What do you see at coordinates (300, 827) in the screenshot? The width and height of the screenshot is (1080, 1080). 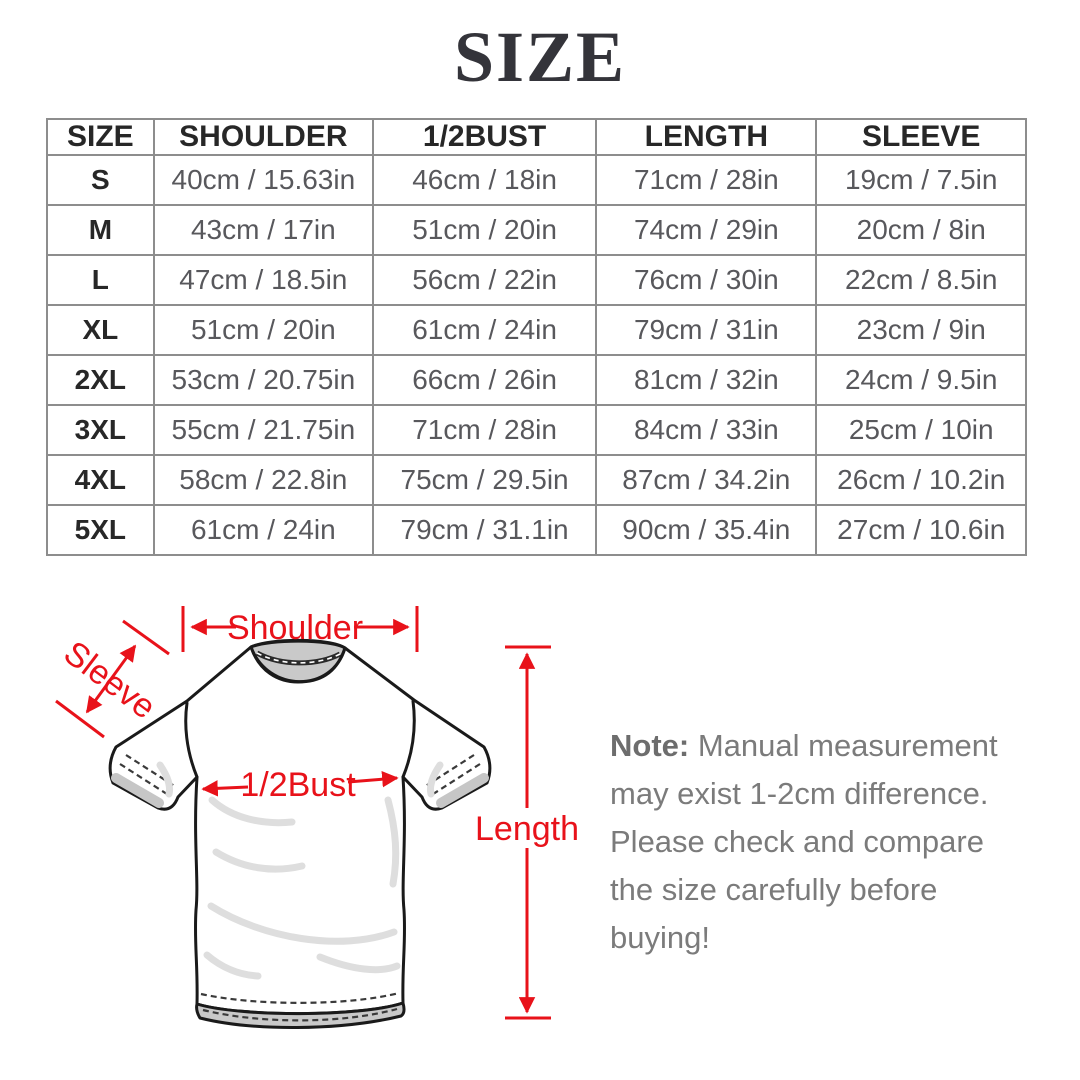 I see `tshirt-body` at bounding box center [300, 827].